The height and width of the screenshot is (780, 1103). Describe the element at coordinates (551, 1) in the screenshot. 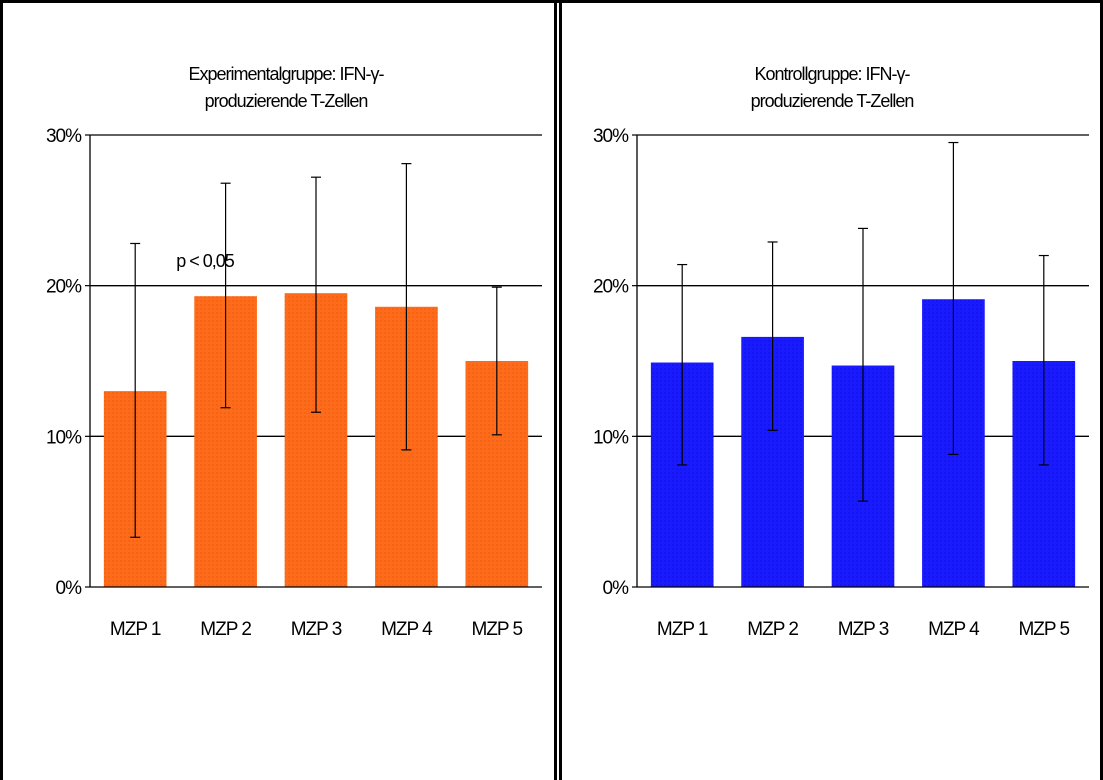

I see `frame-top-border` at that location.